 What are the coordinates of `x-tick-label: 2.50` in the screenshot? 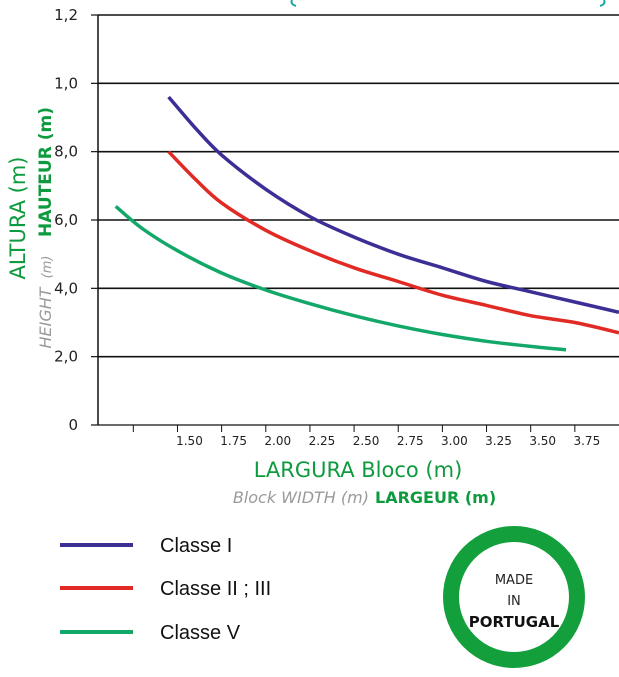 It's located at (366, 441).